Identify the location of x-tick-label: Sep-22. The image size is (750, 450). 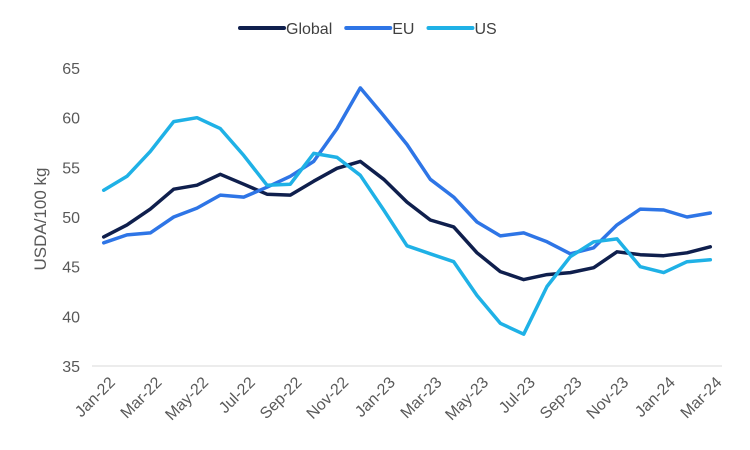
(281, 398).